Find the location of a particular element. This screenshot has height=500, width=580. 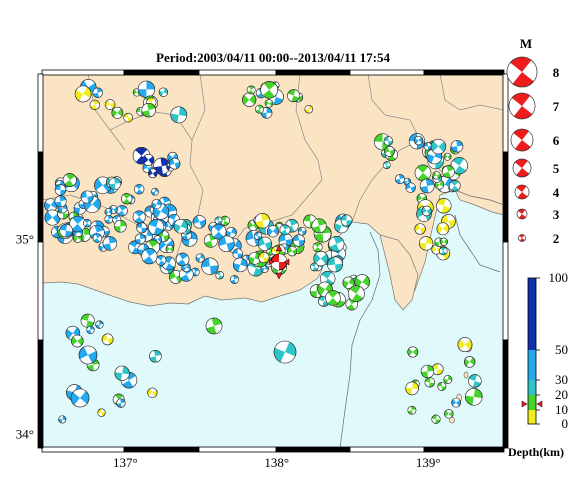

lon-tick-label: 139° is located at coordinates (428, 462).